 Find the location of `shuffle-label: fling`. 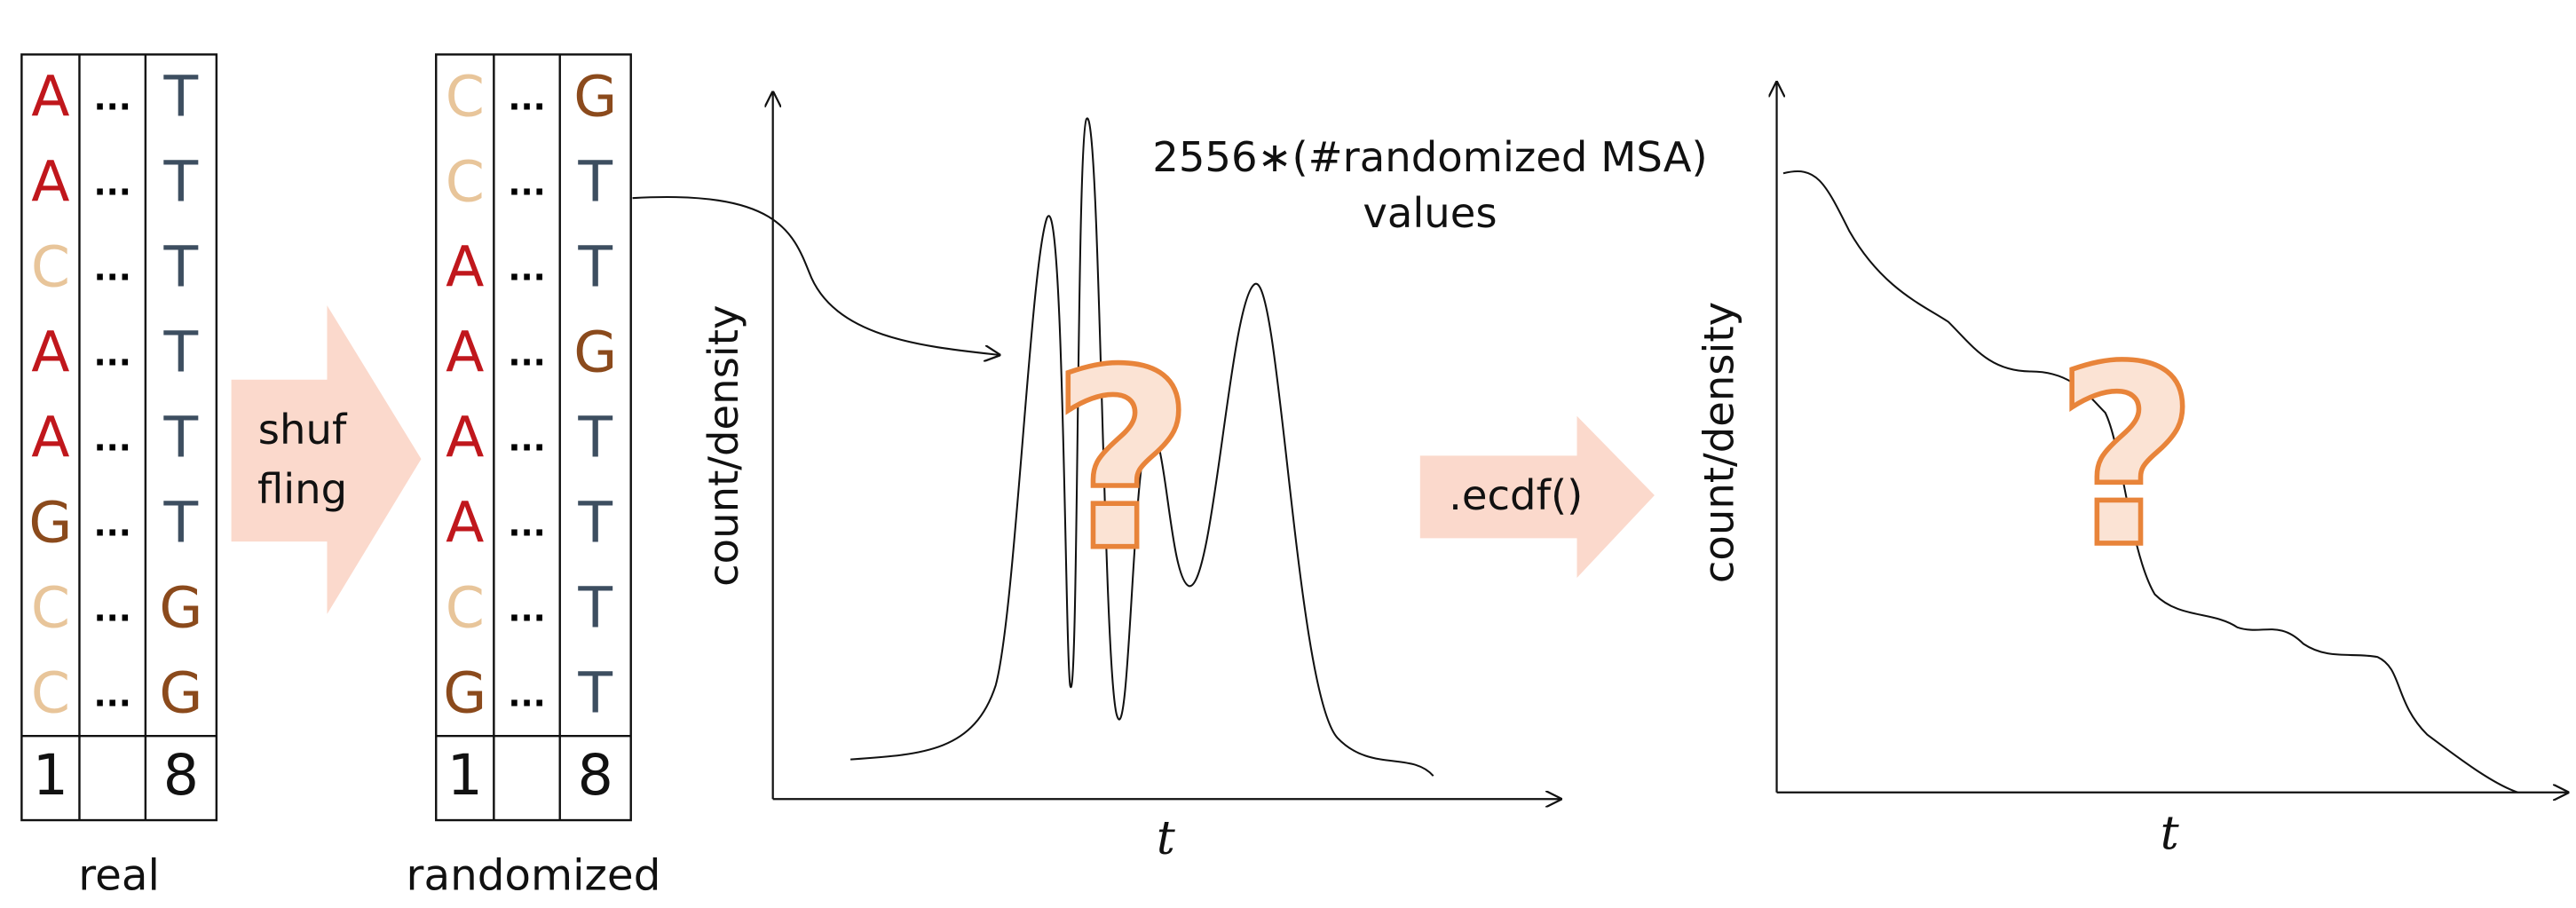

shuffle-label: fling is located at coordinates (302, 489).